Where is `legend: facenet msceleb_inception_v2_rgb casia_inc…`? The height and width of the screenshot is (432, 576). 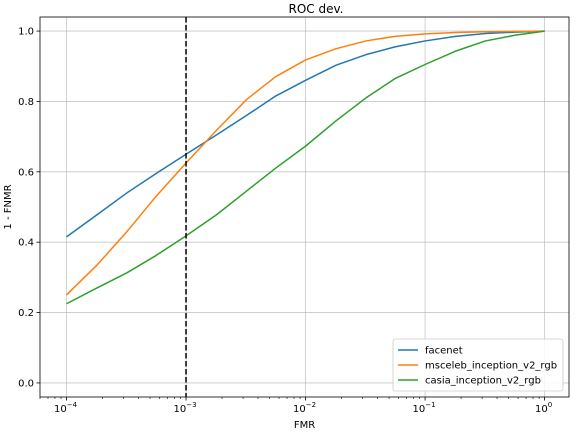
legend: facenet msceleb_inception_v2_rgb casia_inc… is located at coordinates (478, 365).